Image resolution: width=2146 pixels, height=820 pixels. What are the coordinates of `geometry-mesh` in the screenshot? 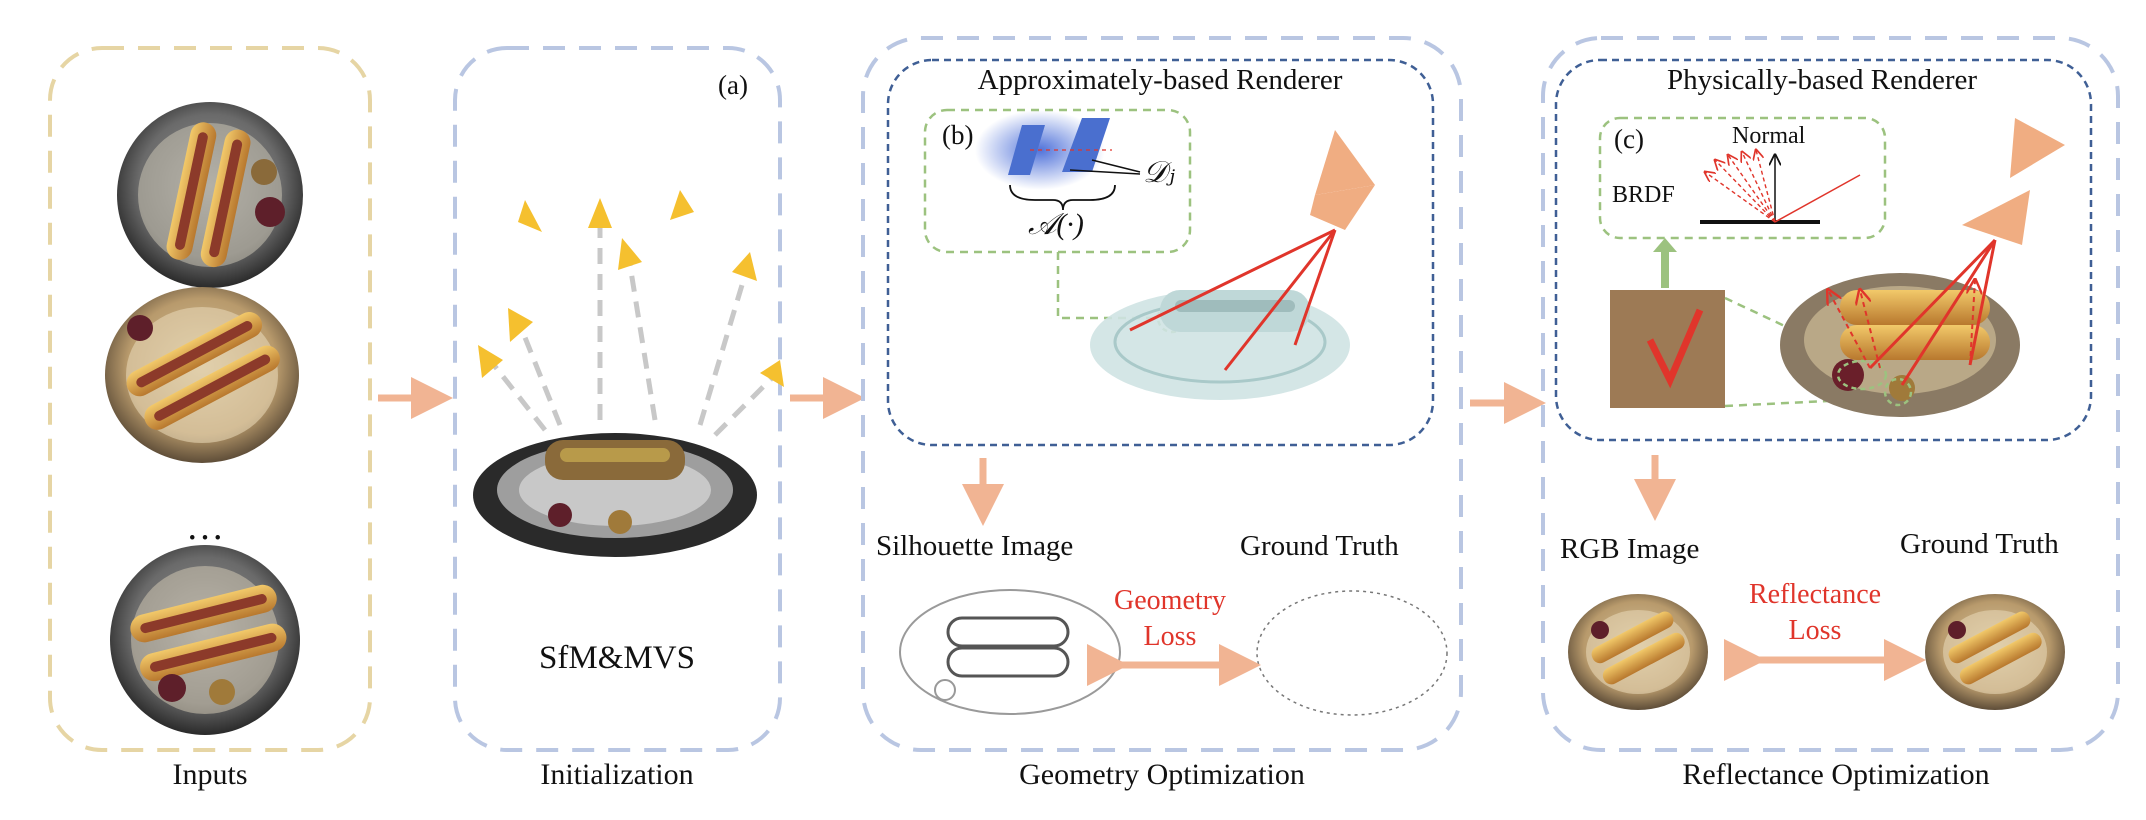 It's located at (1220, 345).